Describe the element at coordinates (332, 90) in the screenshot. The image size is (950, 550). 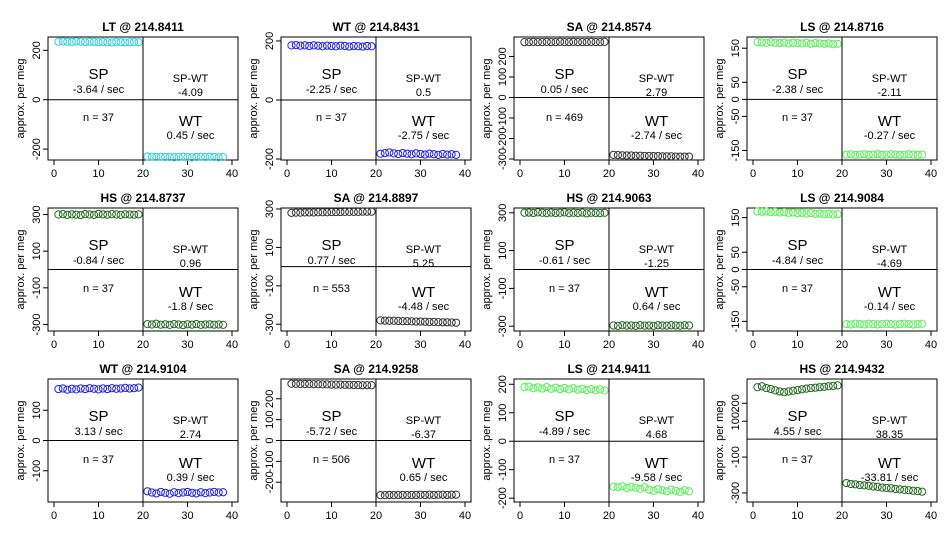
I see `sp-rate: -2.25 / sec` at that location.